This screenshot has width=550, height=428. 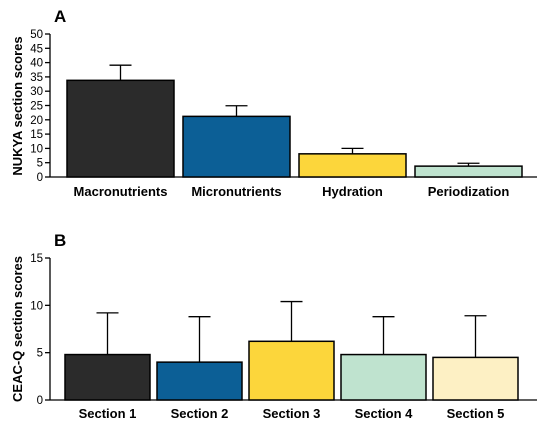 What do you see at coordinates (36, 135) in the screenshot?
I see `panel-a-y-tick-label: 15` at bounding box center [36, 135].